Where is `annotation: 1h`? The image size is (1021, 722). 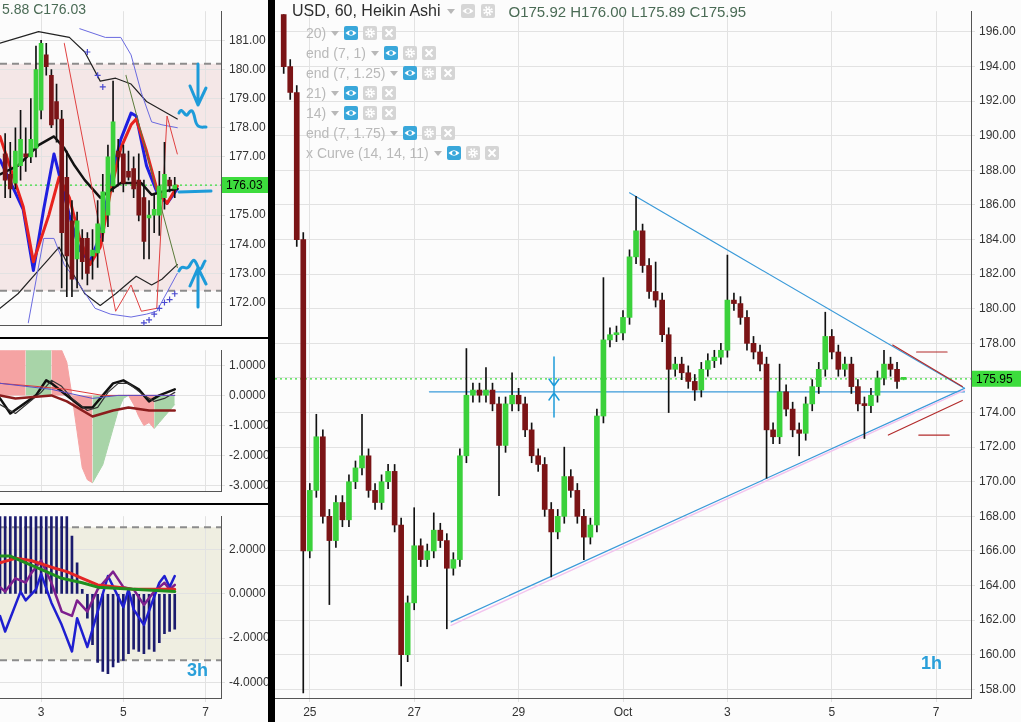 annotation: 1h is located at coordinates (931, 663).